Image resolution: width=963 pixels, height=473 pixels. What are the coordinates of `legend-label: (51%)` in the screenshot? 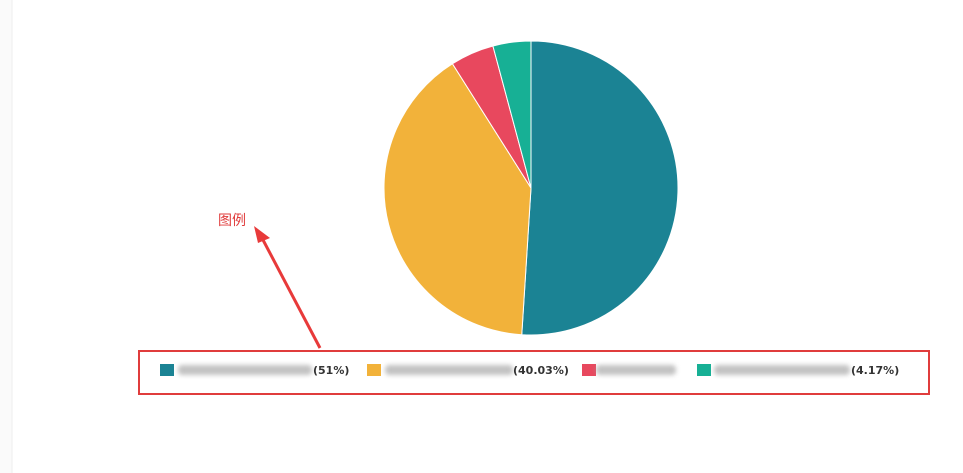 It's located at (331, 370).